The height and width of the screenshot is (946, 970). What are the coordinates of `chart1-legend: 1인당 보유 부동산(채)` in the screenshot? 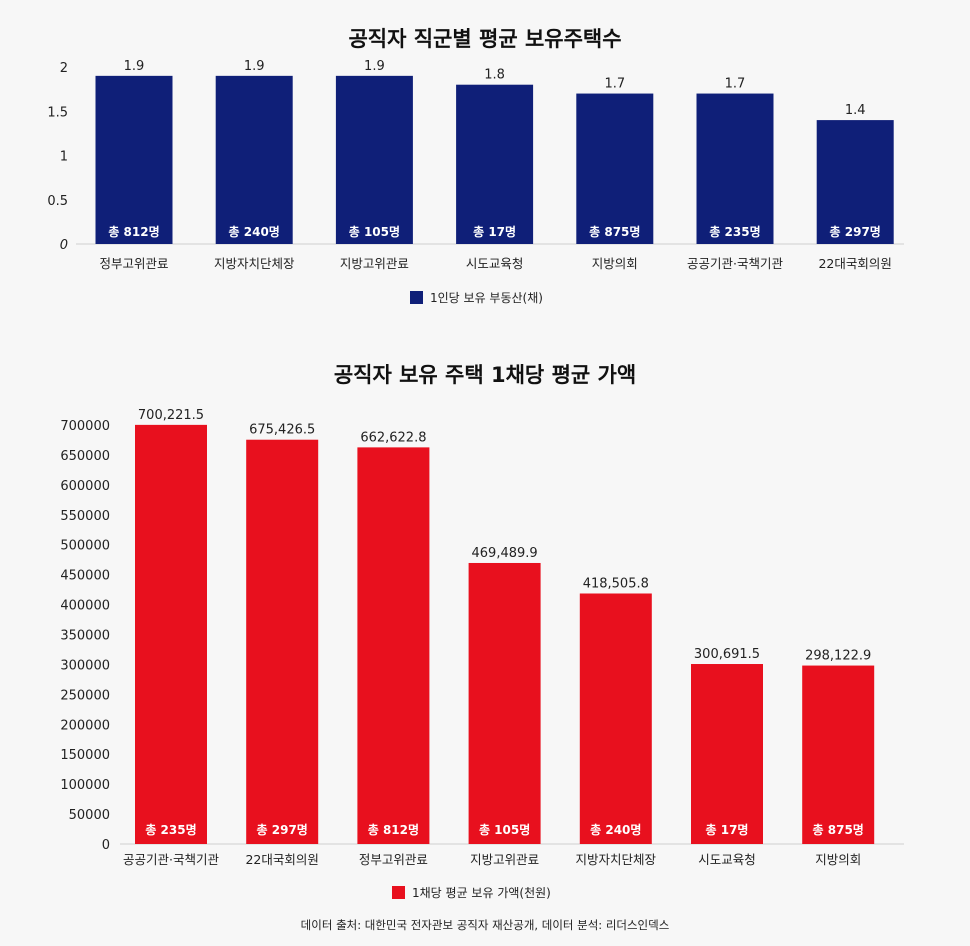 It's located at (476, 298).